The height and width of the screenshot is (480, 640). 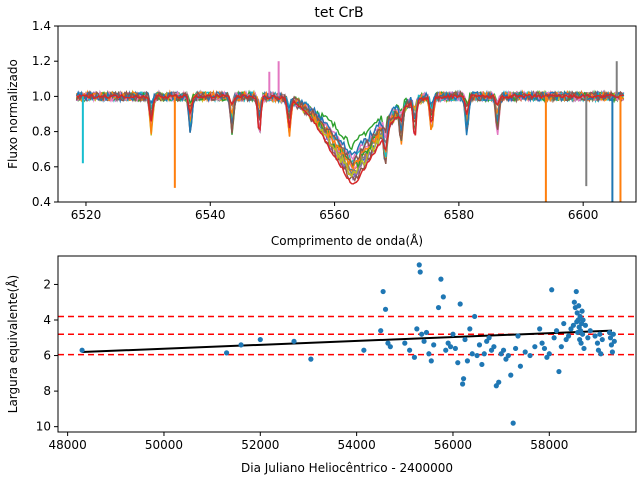 I want to click on spectrum-x-tick-label: 6520, so click(x=86, y=215).